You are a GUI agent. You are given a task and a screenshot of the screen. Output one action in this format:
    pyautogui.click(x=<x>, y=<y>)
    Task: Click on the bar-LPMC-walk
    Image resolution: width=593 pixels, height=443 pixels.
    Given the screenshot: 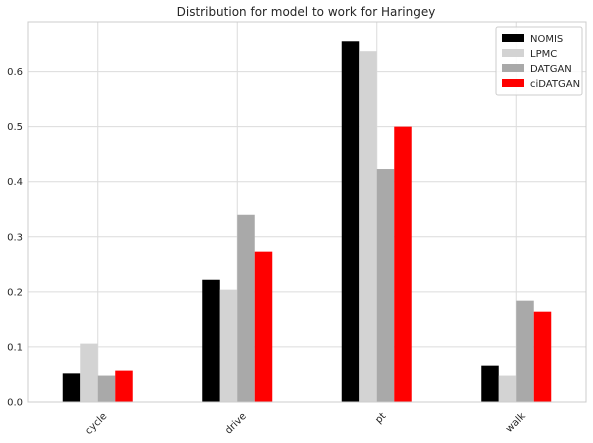 What is the action you would take?
    pyautogui.click(x=507, y=388)
    